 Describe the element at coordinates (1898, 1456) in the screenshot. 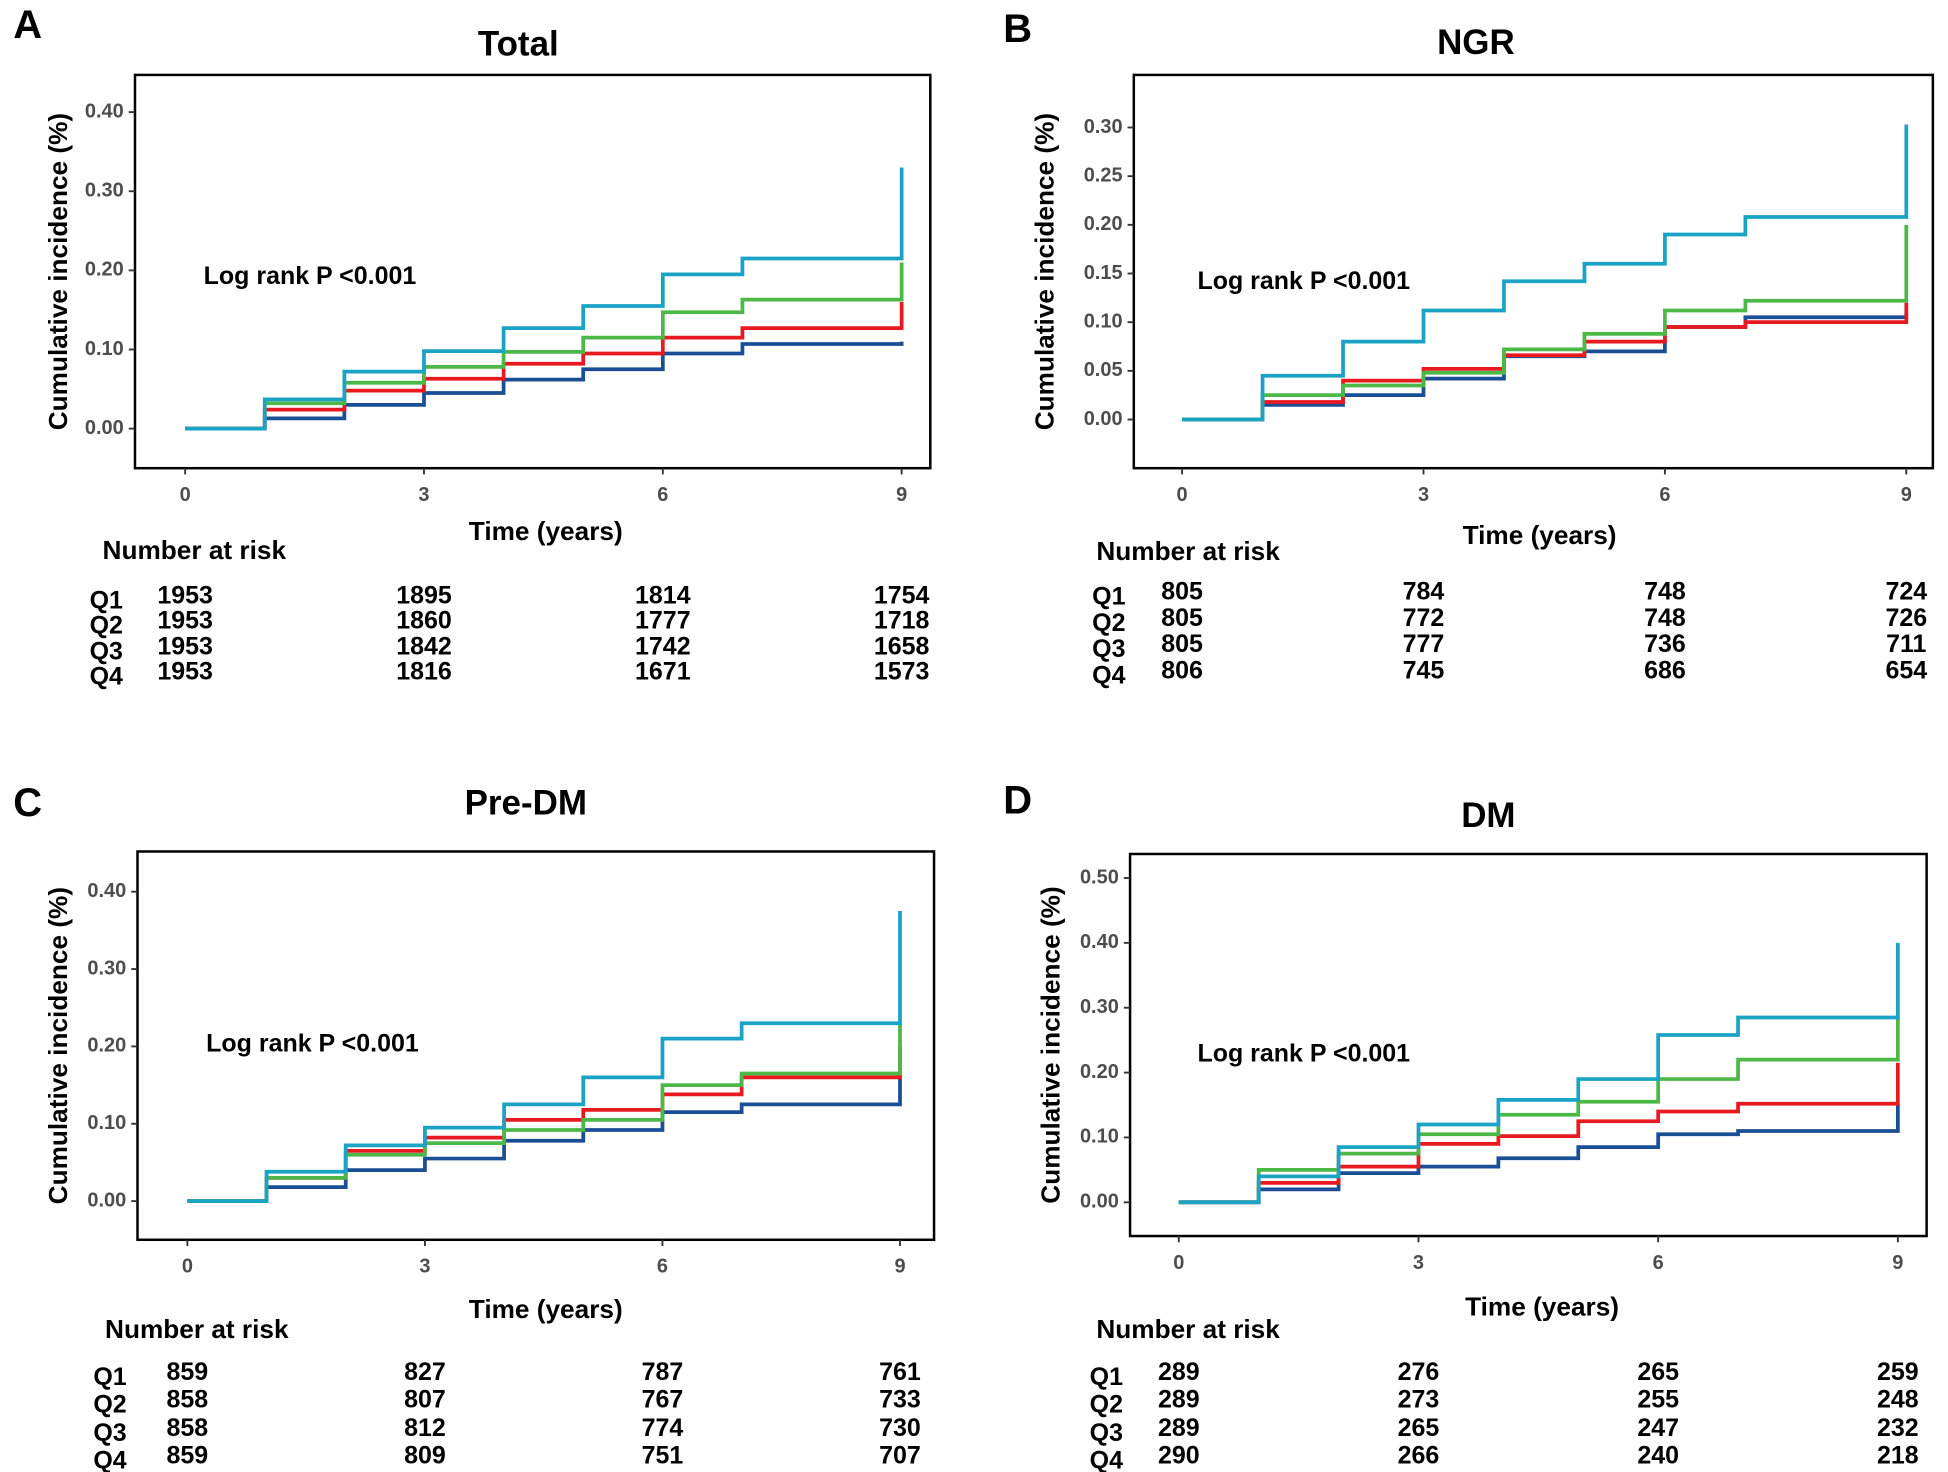

I see `risk-count: 218` at that location.